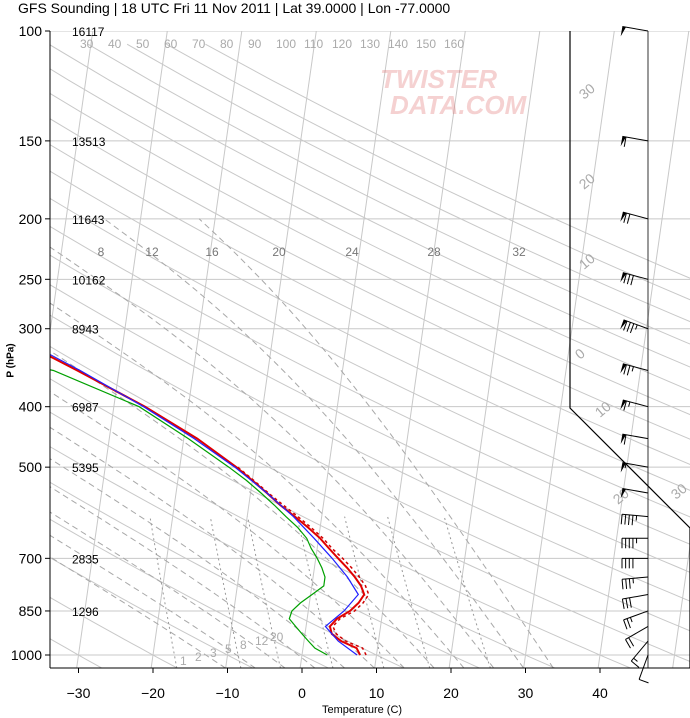 This screenshot has height=718, width=690. What do you see at coordinates (115, 44) in the screenshot?
I see `dry-adiabat-label: 40` at bounding box center [115, 44].